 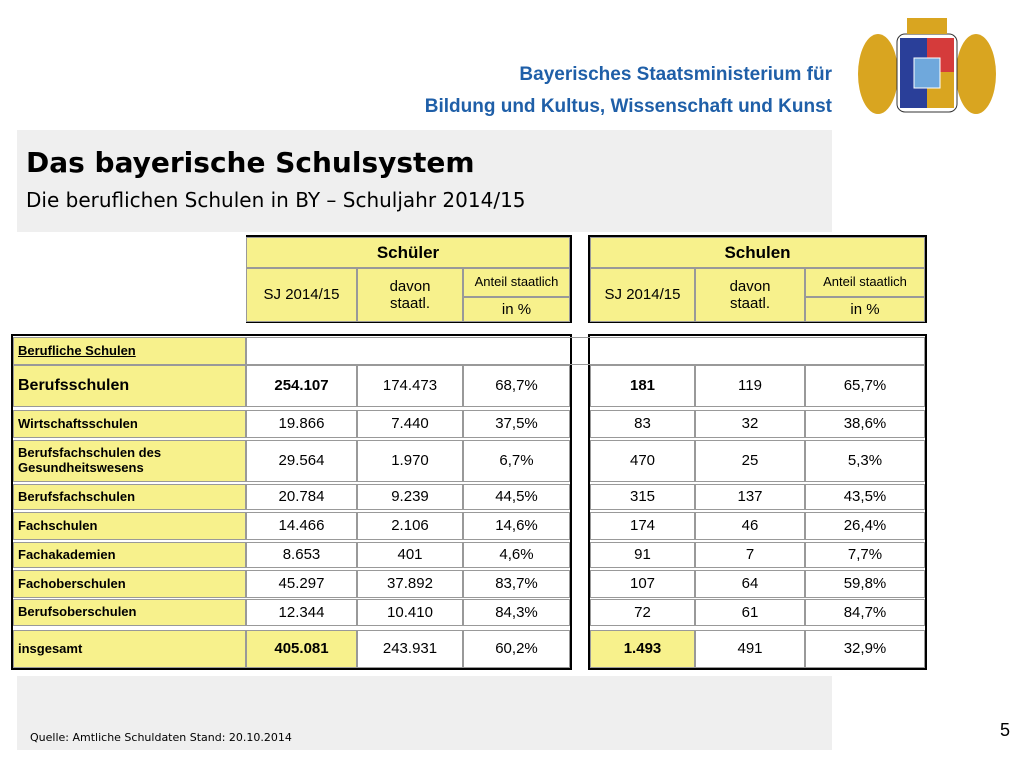 I want to click on value-cell: 20.784, so click(x=301, y=497).